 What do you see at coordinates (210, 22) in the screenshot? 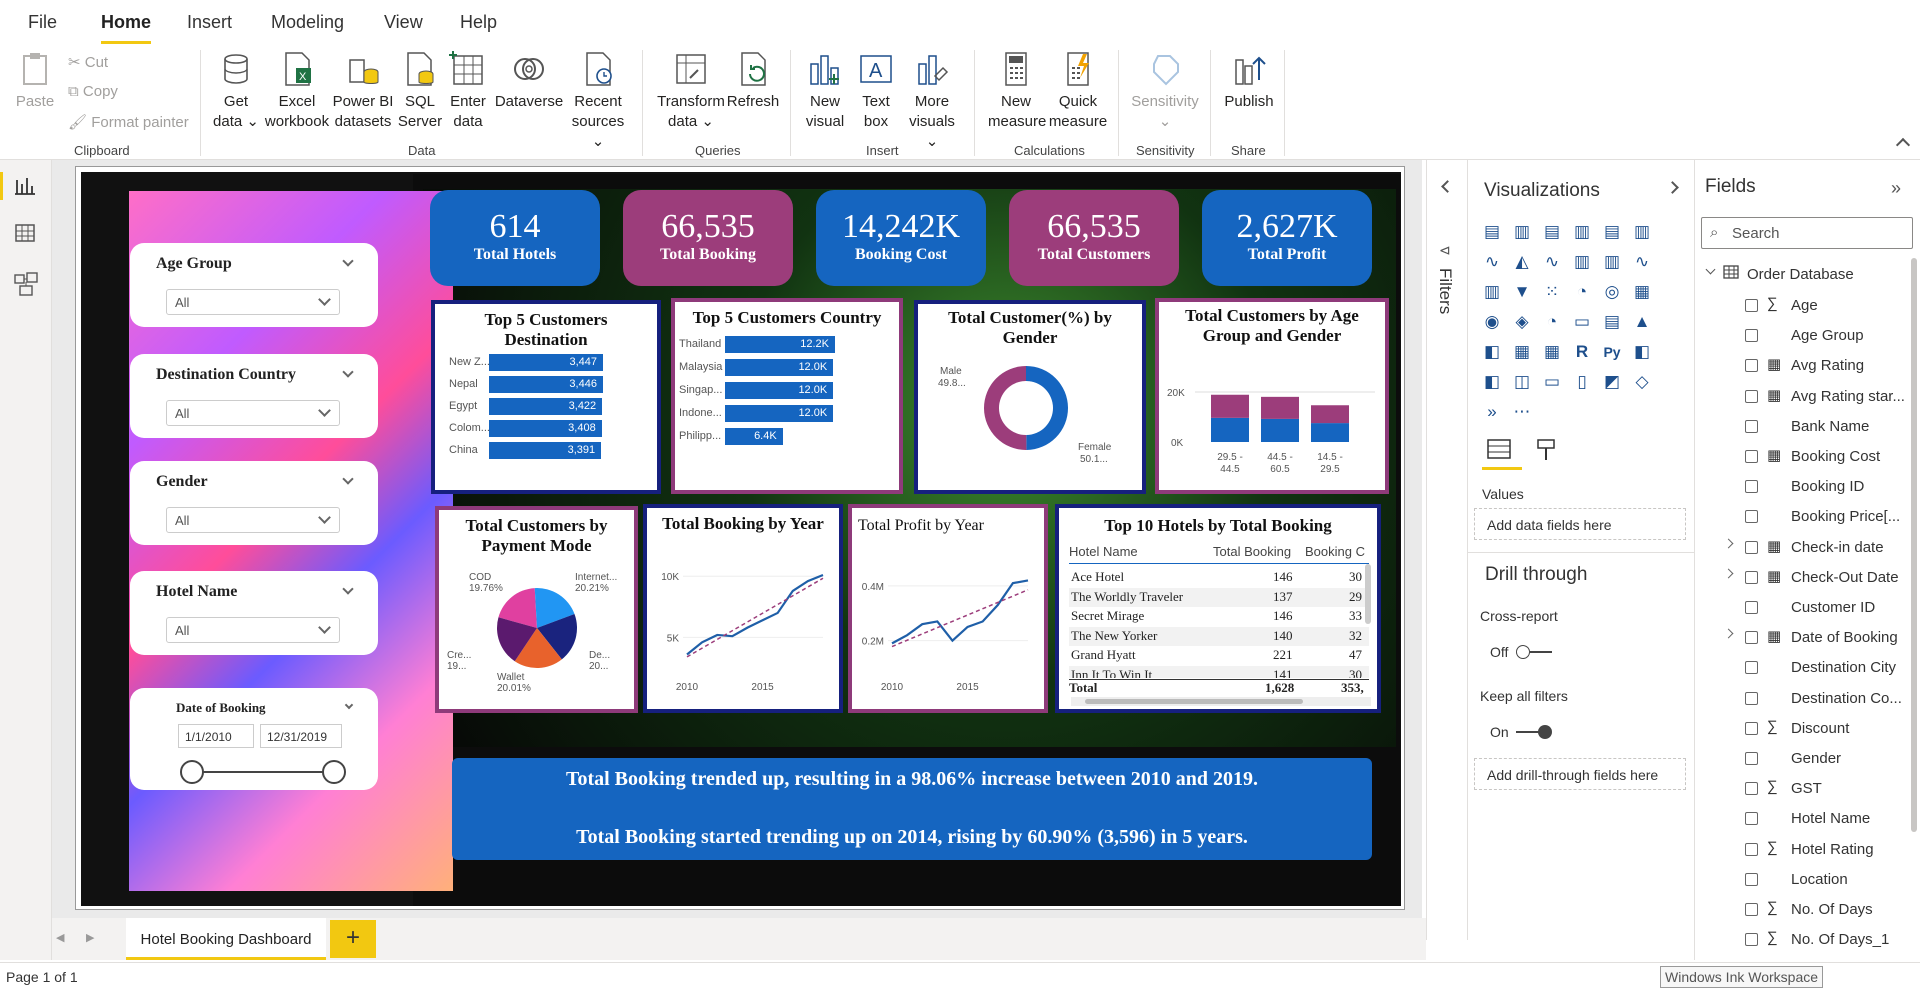
I see `menu-insert: Insert` at bounding box center [210, 22].